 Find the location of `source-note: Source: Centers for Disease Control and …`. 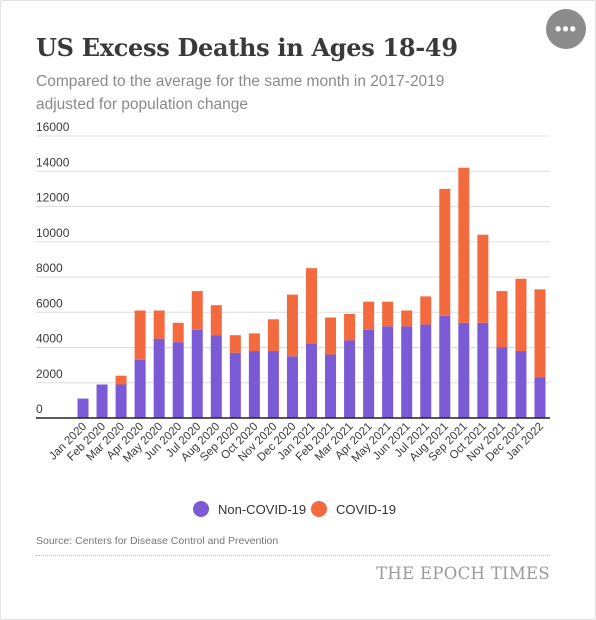

source-note: Source: Centers for Disease Control and … is located at coordinates (157, 541).